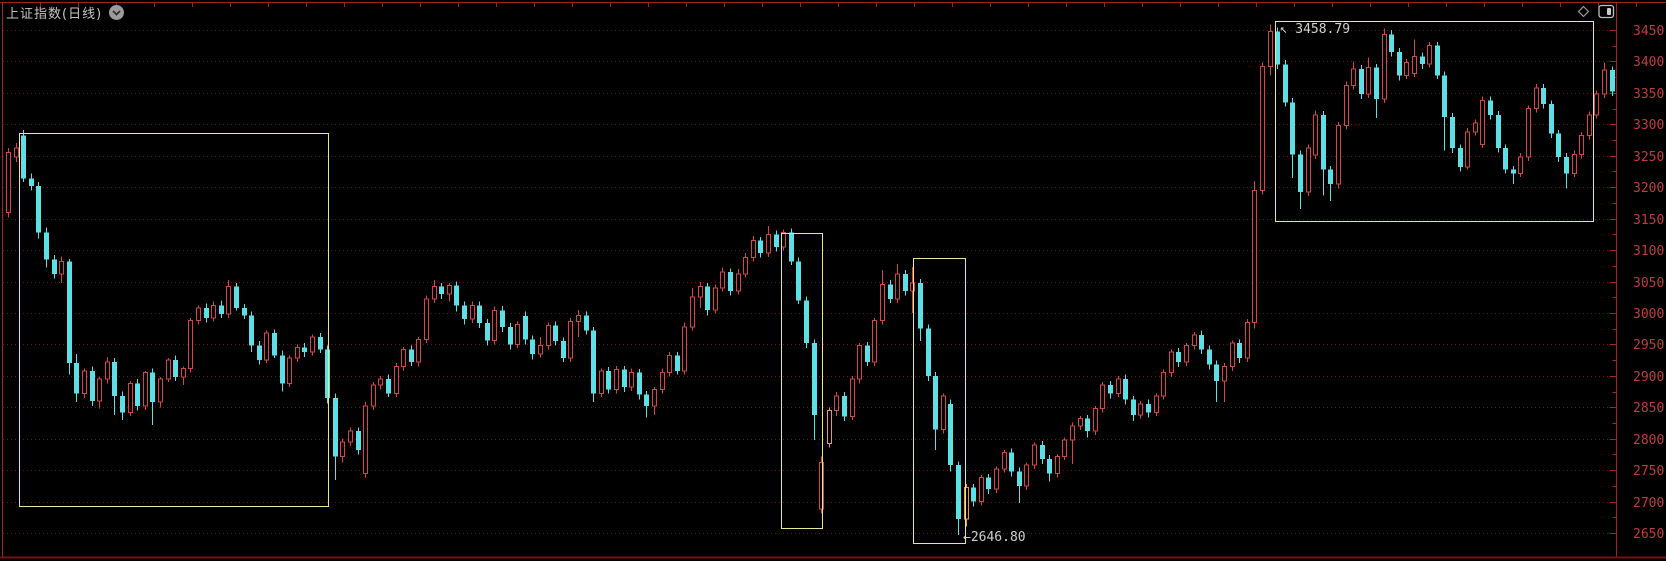 The height and width of the screenshot is (561, 1666). Describe the element at coordinates (1583, 11) in the screenshot. I see `diamond-icon` at that location.